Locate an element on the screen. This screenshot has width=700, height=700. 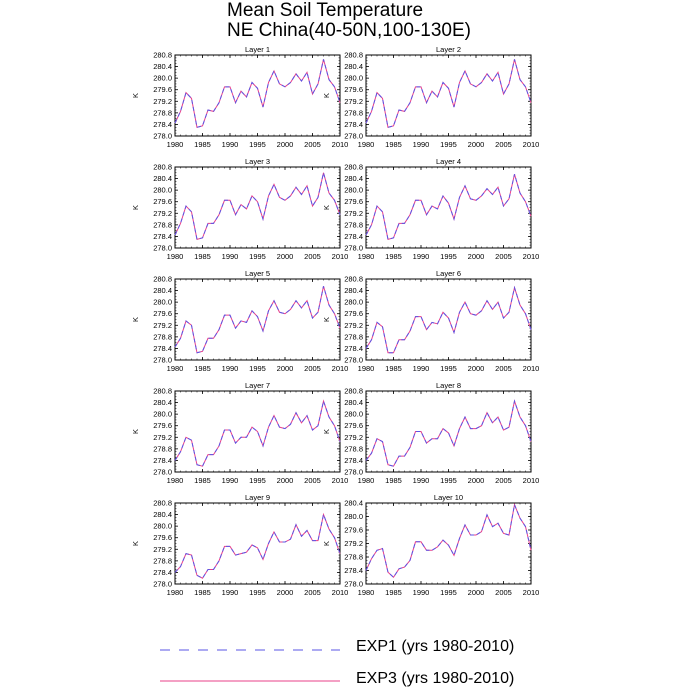
y-axis-label-layer-4: K is located at coordinates (326, 207).